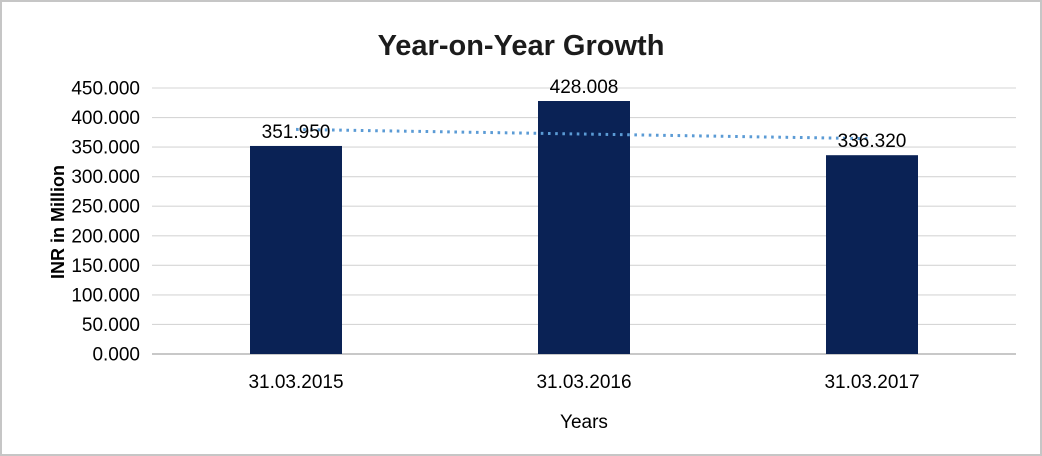  Describe the element at coordinates (583, 382) in the screenshot. I see `x-tick-label: 31.03.2016` at that location.